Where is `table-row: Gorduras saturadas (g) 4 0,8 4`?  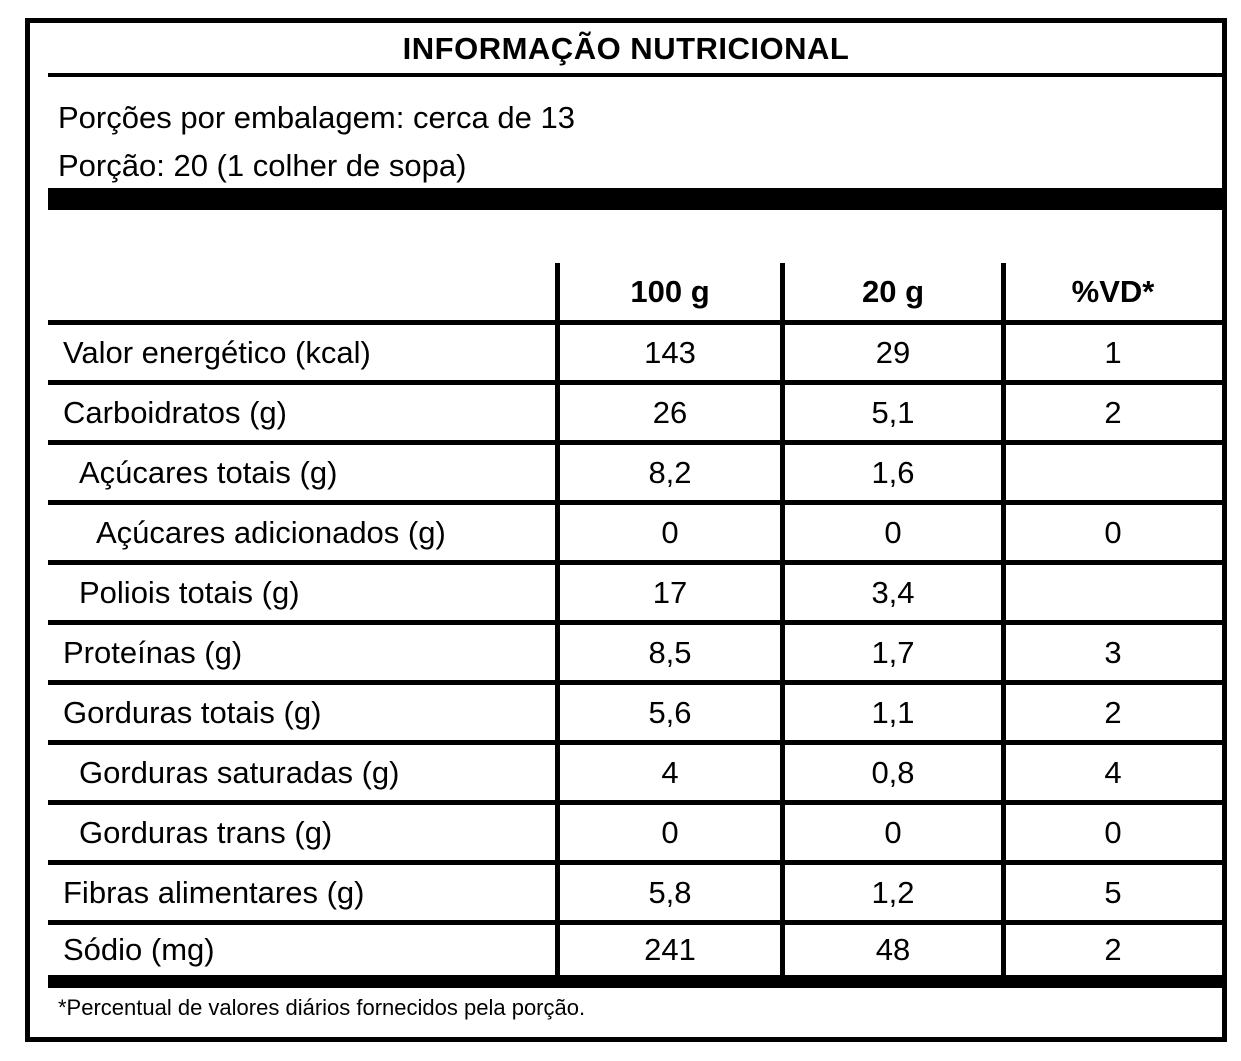
table-row: Gorduras saturadas (g) 4 0,8 4 is located at coordinates (635, 772).